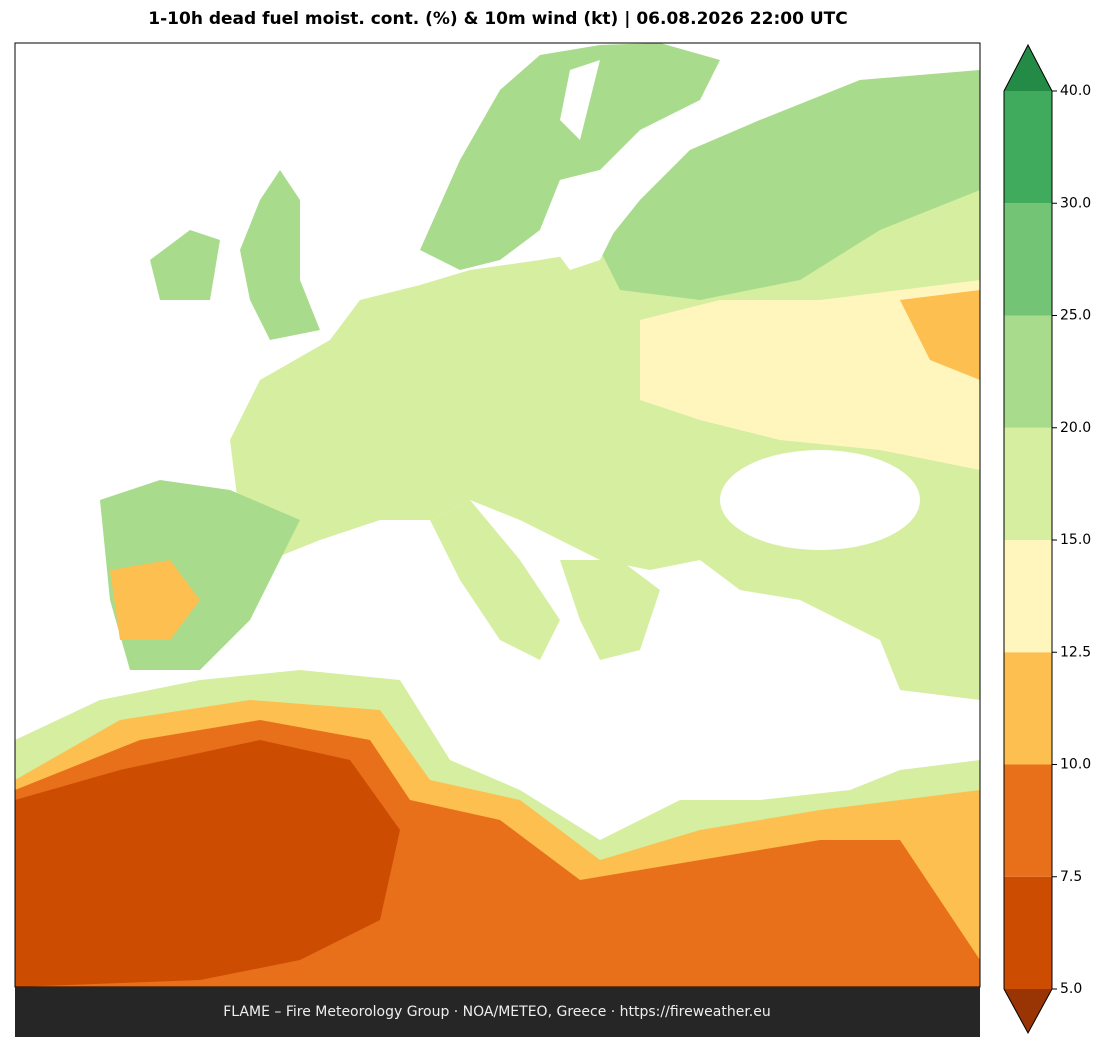 This screenshot has width=1119, height=1056. I want to click on colorbar: 5.0 7.5 10.0 12.5 15.0 20.0 25.0 30.0 40.0, so click(1047, 539).